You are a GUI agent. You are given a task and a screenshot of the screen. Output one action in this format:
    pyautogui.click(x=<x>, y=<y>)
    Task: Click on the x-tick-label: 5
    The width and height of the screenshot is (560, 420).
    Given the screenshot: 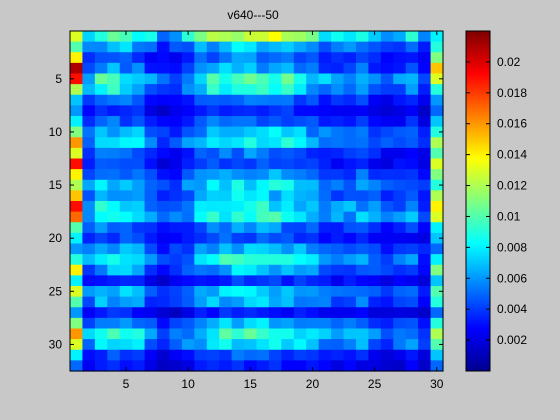 What is the action you would take?
    pyautogui.click(x=126, y=384)
    